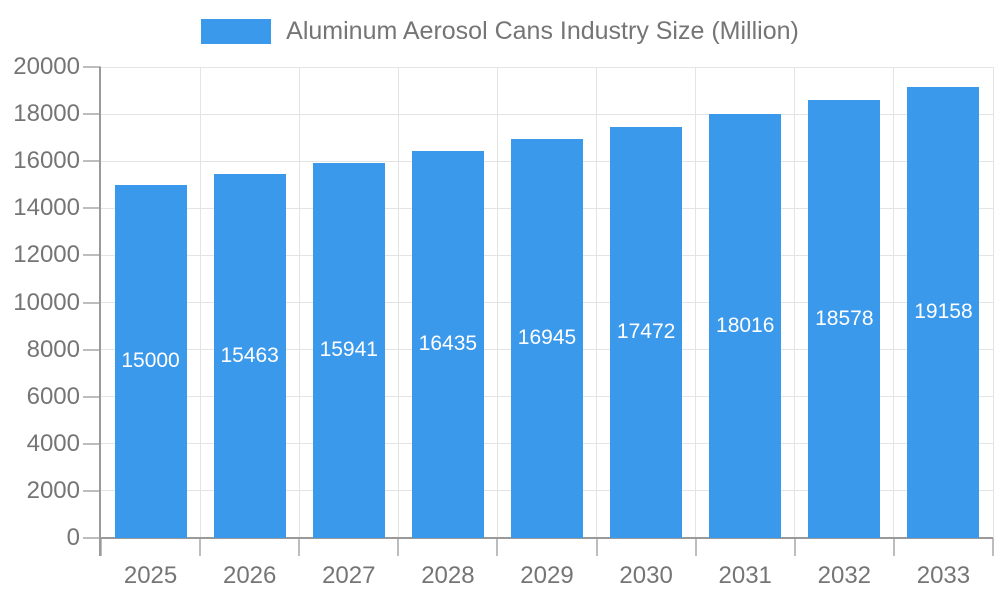 The width and height of the screenshot is (1000, 600). Describe the element at coordinates (46, 302) in the screenshot. I see `y-axis-tick-label: 10000` at that location.